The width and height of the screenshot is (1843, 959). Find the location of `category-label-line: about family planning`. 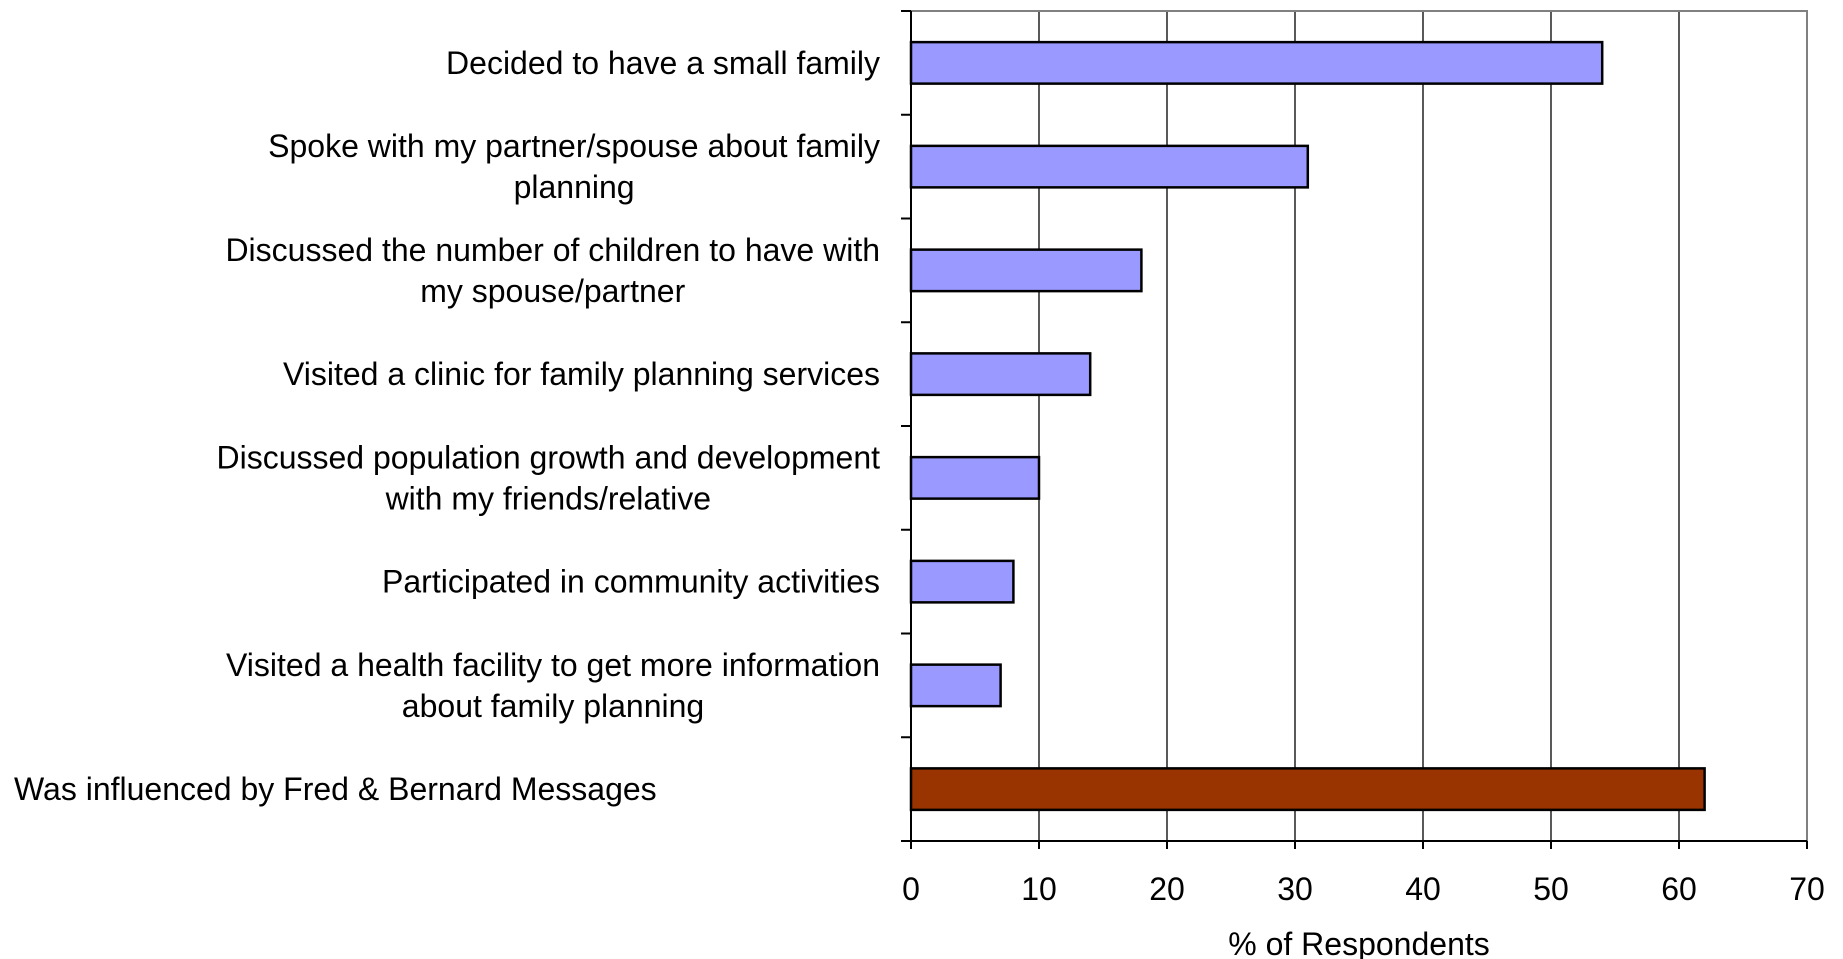

category-label-line: about family planning is located at coordinates (553, 706).